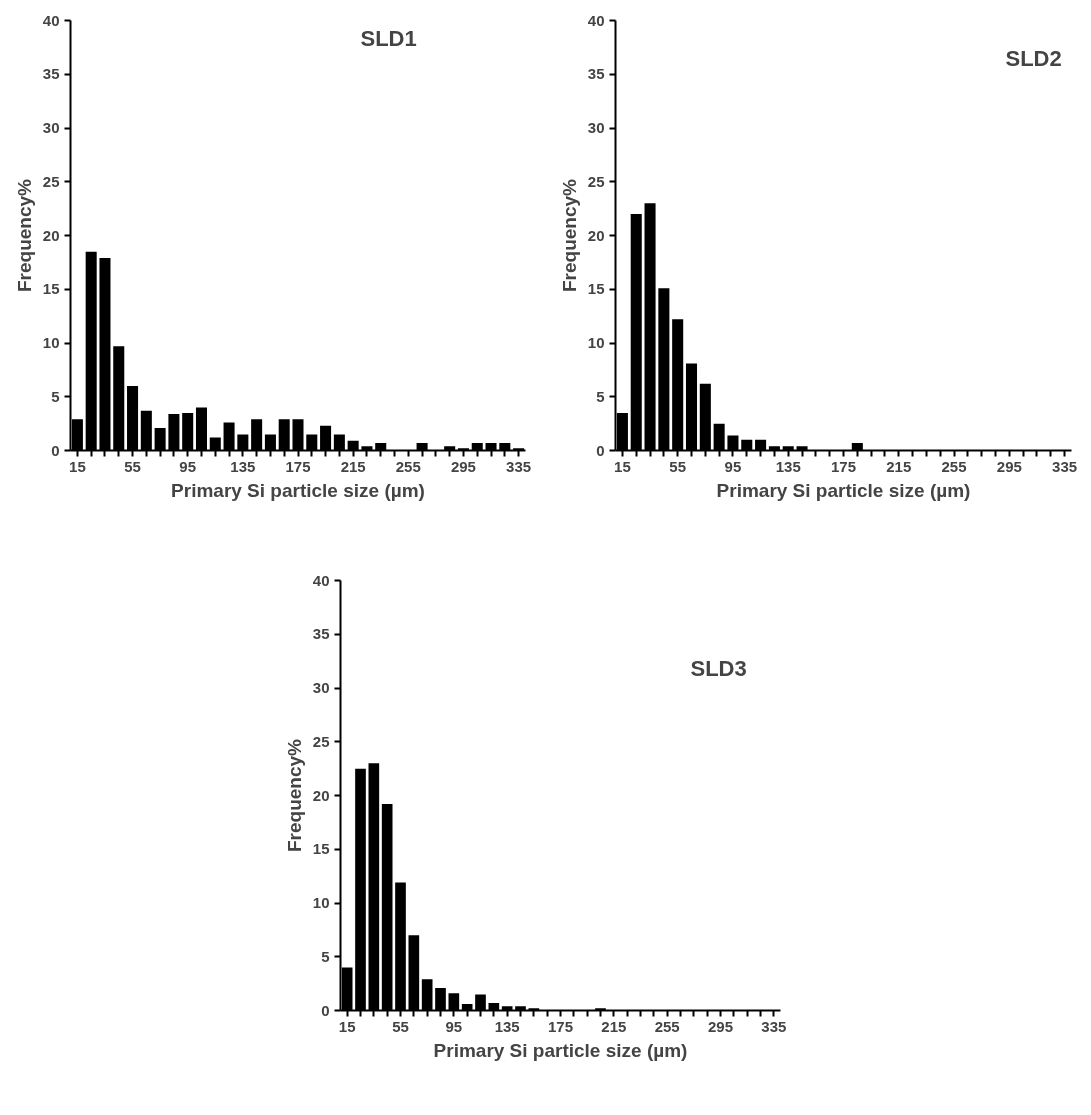 This screenshot has height=1115, width=1091. I want to click on annotation: SLD3, so click(718, 668).